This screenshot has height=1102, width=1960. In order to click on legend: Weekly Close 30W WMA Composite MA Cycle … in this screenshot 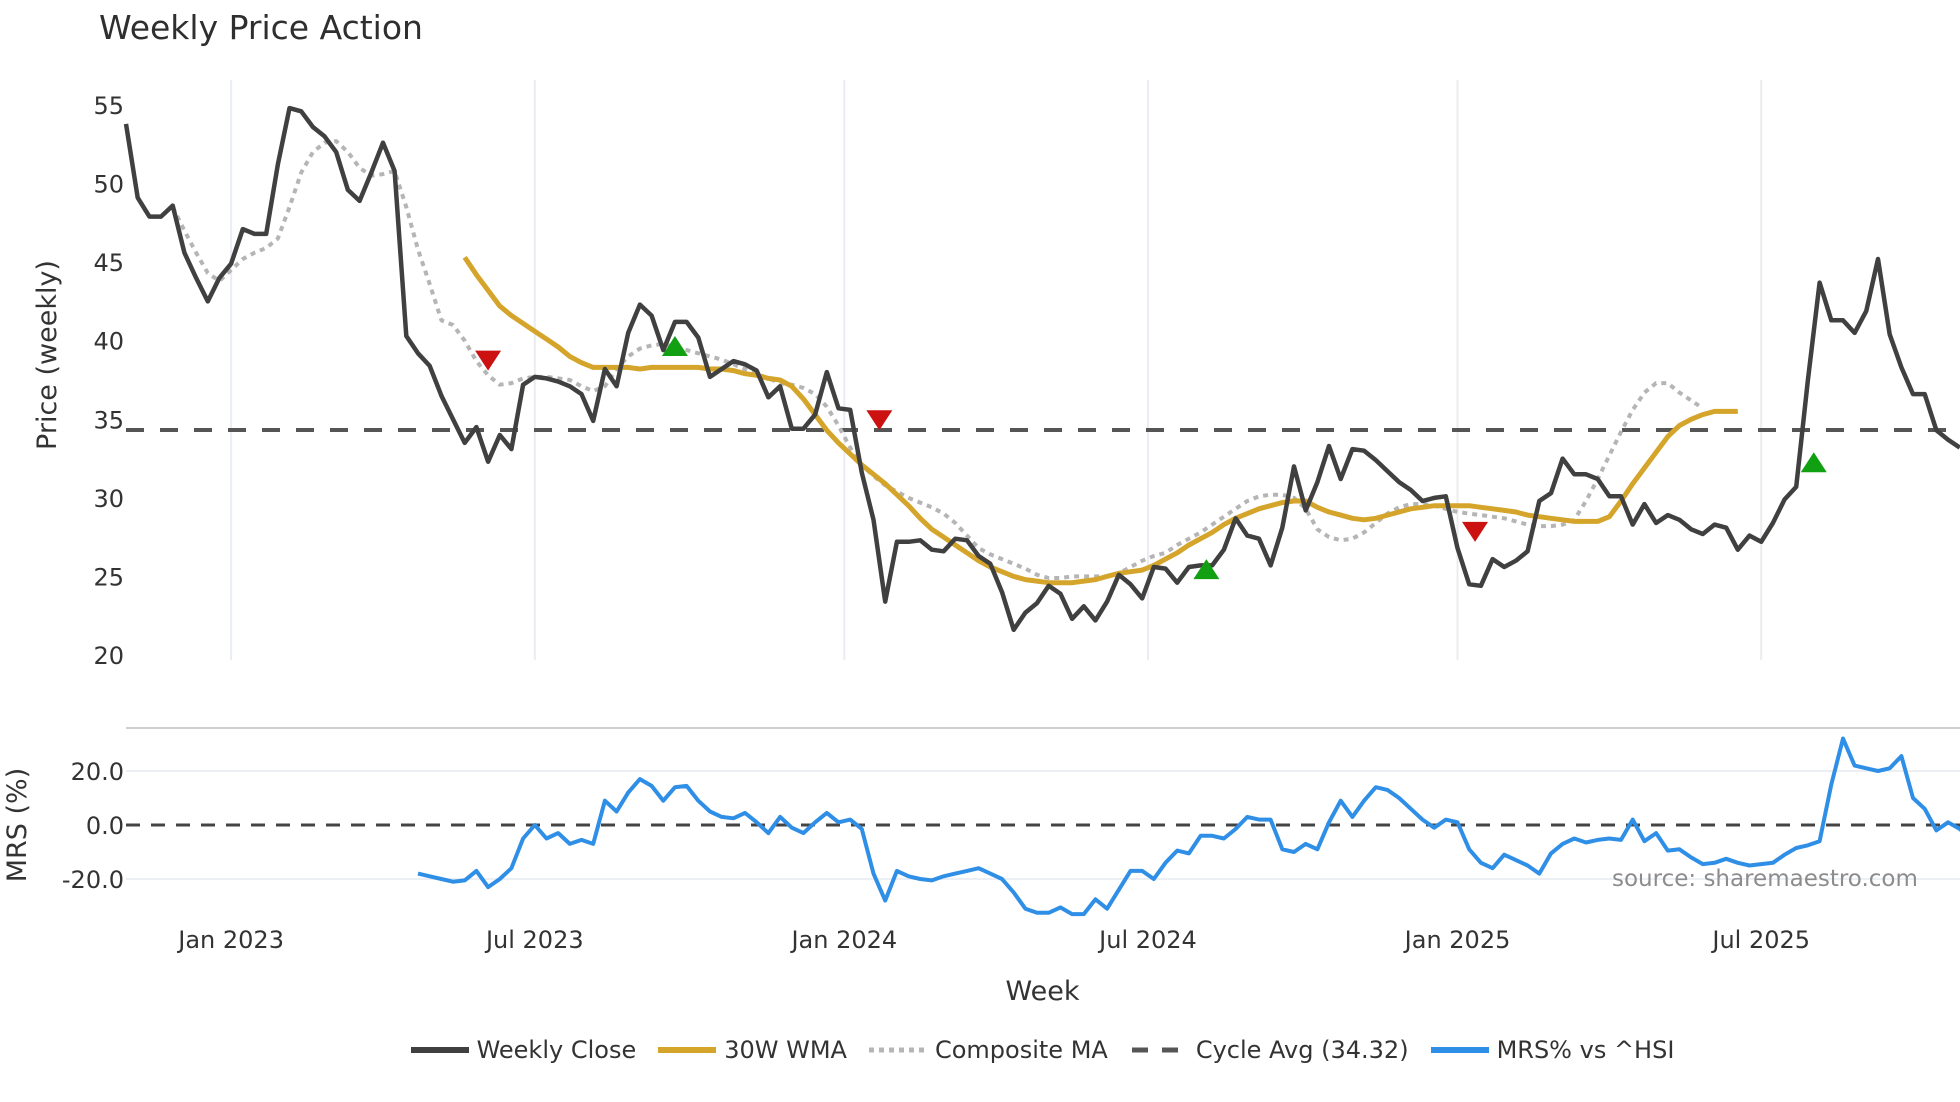, I will do `click(980, 1050)`.